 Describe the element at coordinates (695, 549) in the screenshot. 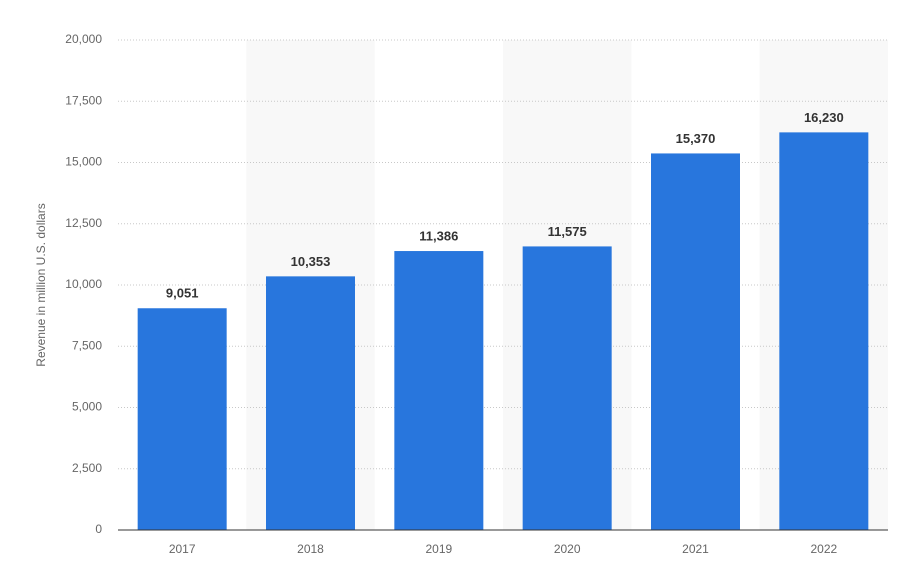

I see `x-tick-label: 2021` at that location.